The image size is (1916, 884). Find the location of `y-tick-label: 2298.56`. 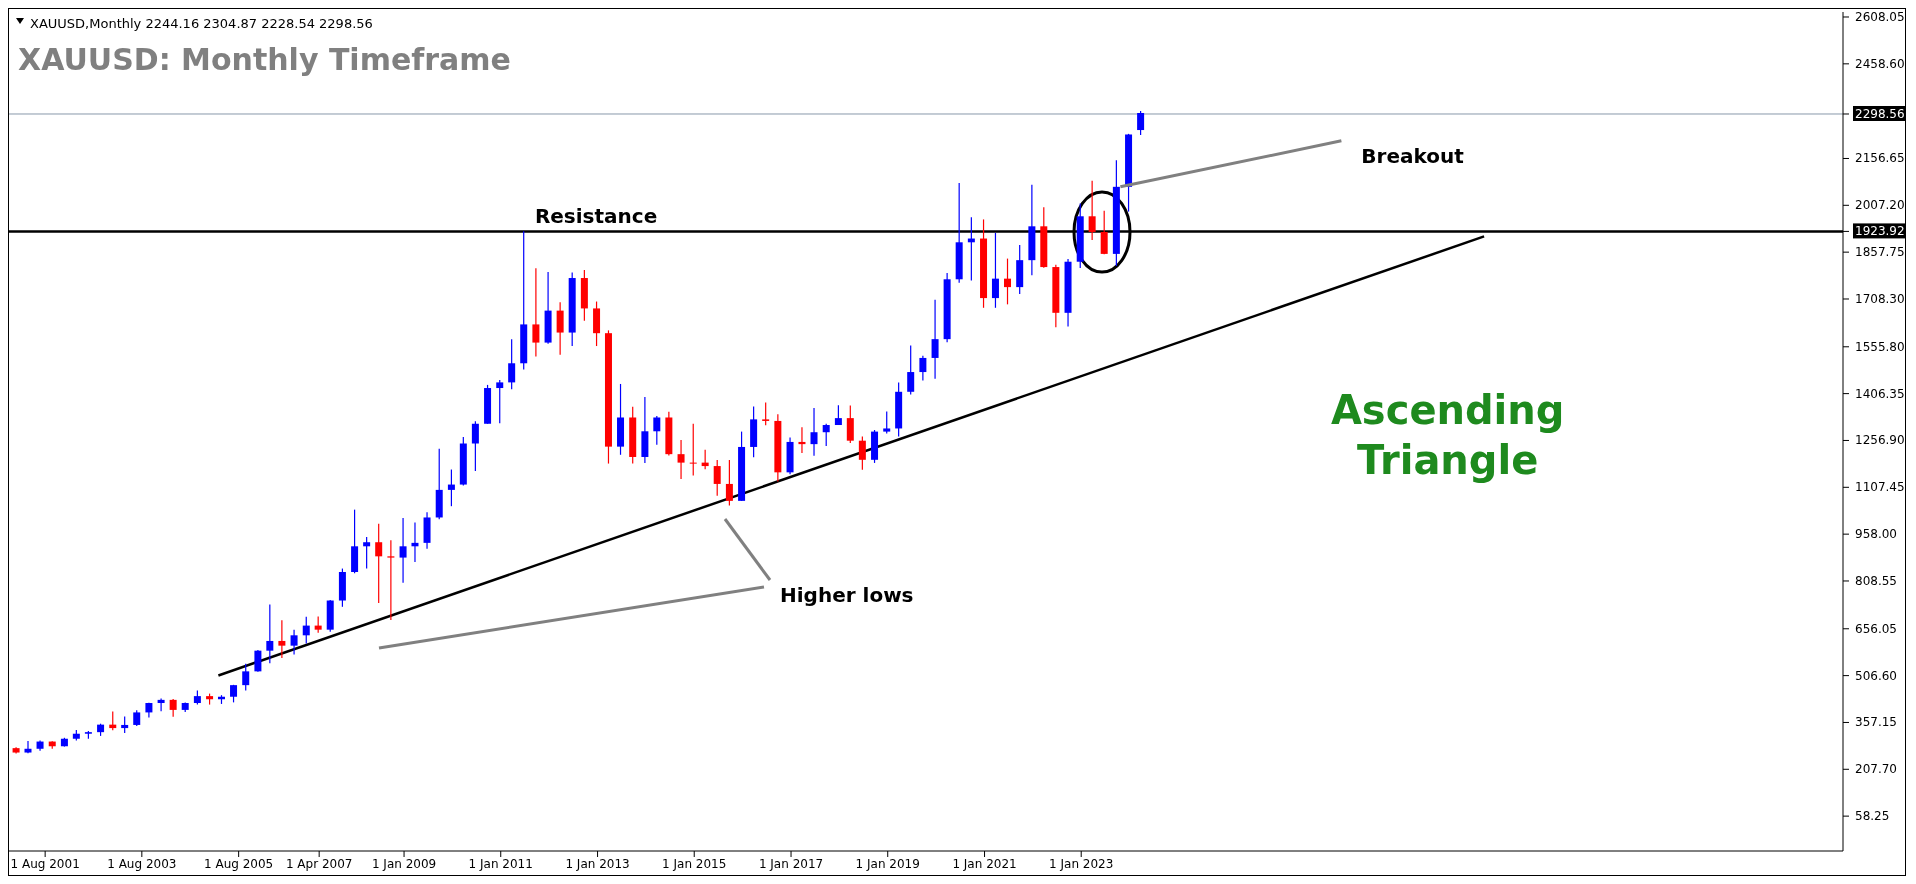

y-tick-label: 2298.56 is located at coordinates (1880, 114).